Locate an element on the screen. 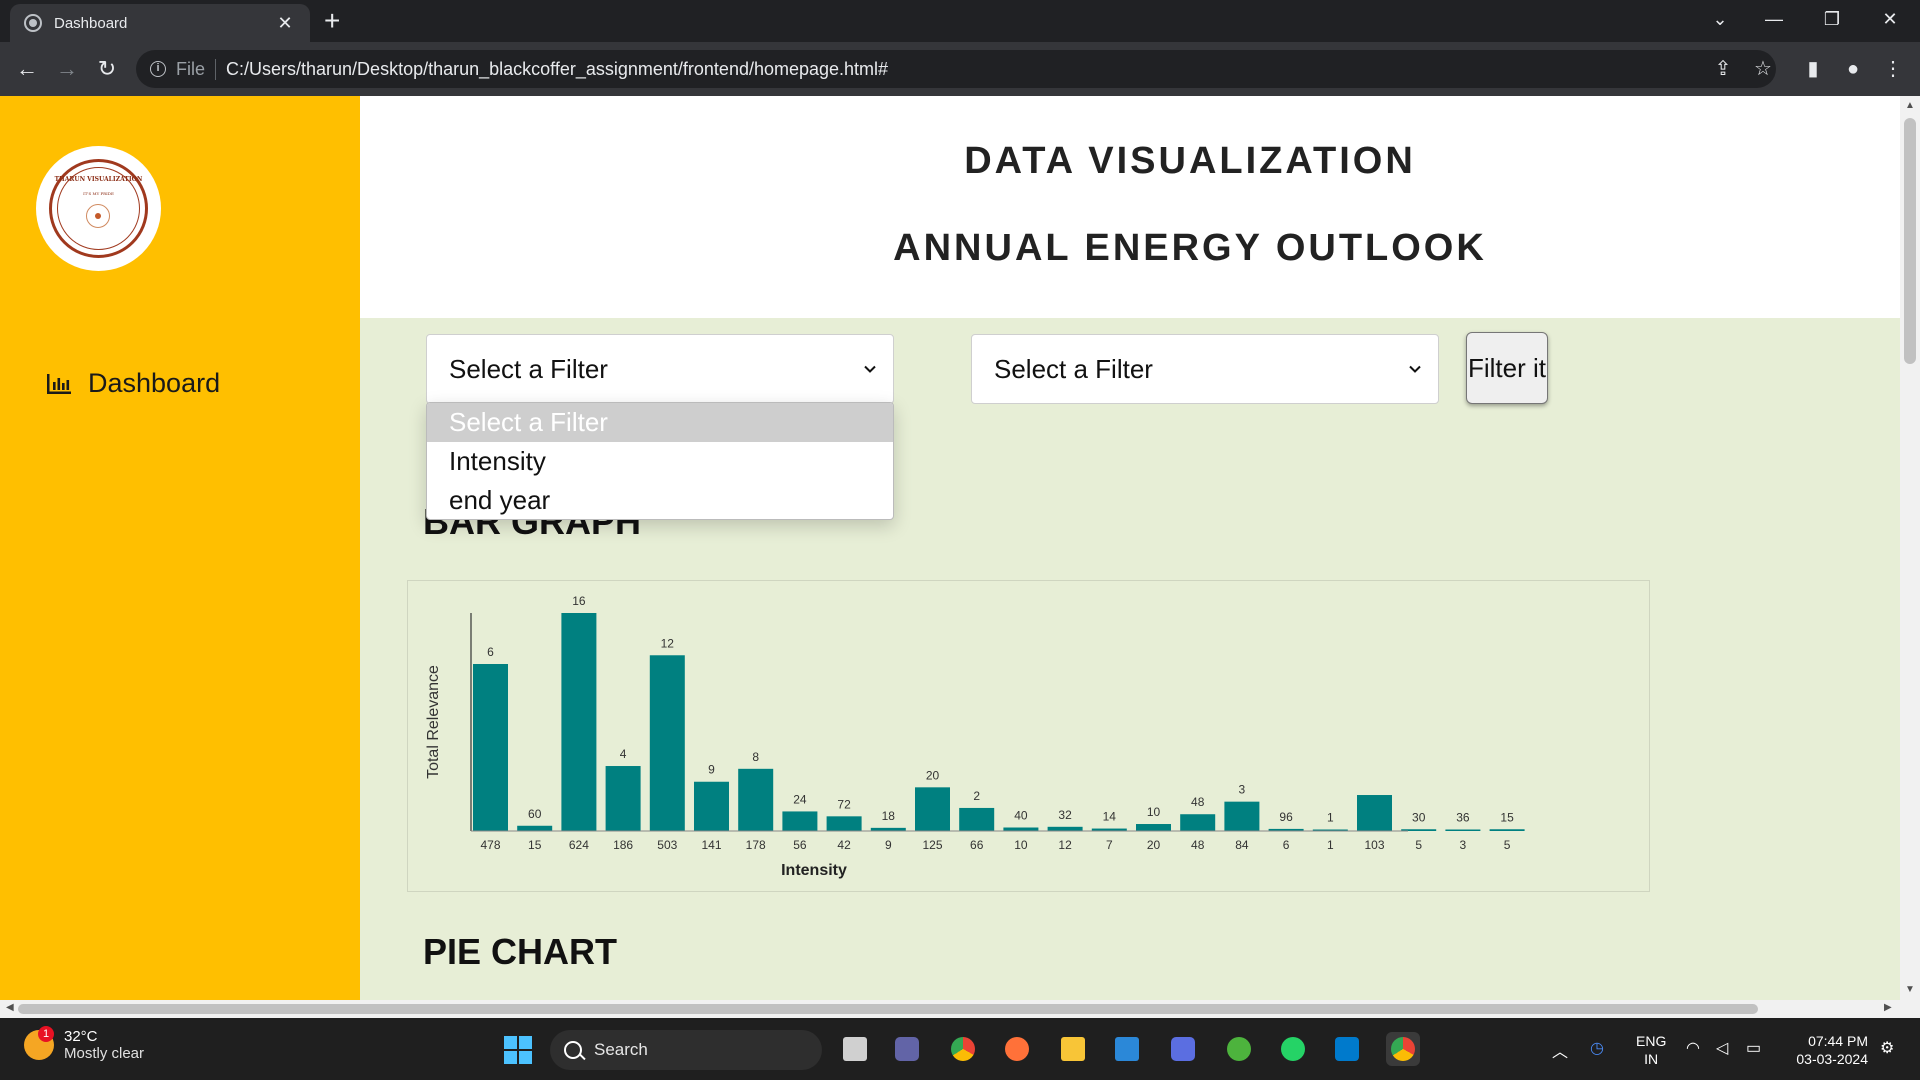  weather-temperature: 32°C is located at coordinates (81, 1036).